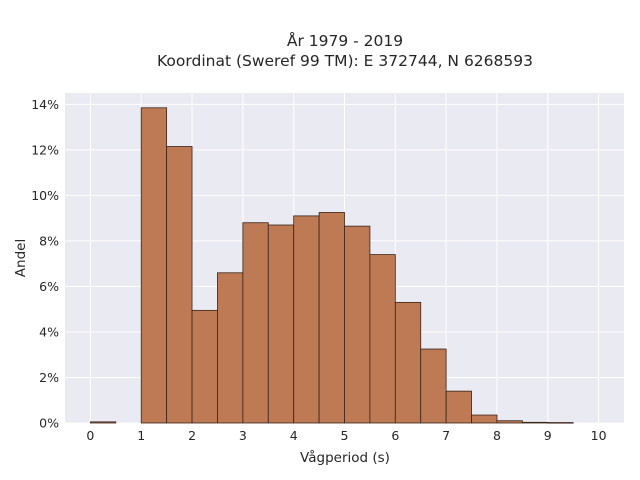  I want to click on x-tick-label: 9, so click(548, 435).